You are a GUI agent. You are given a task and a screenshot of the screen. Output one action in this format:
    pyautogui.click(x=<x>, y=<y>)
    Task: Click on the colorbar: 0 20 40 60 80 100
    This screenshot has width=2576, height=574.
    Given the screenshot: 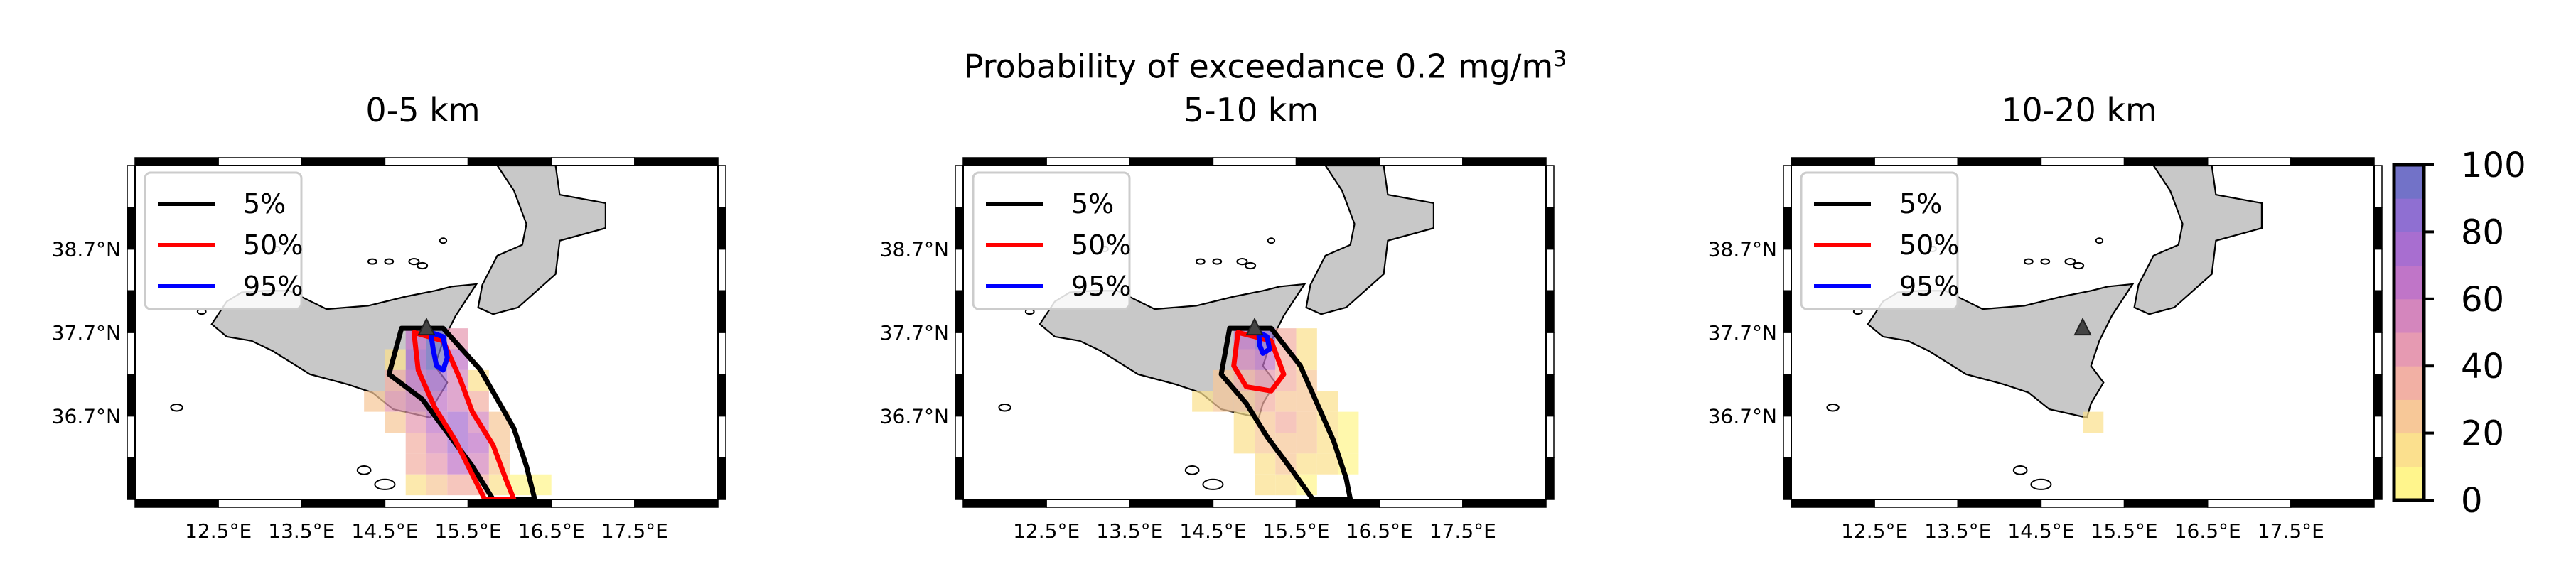 What is the action you would take?
    pyautogui.click(x=2459, y=333)
    